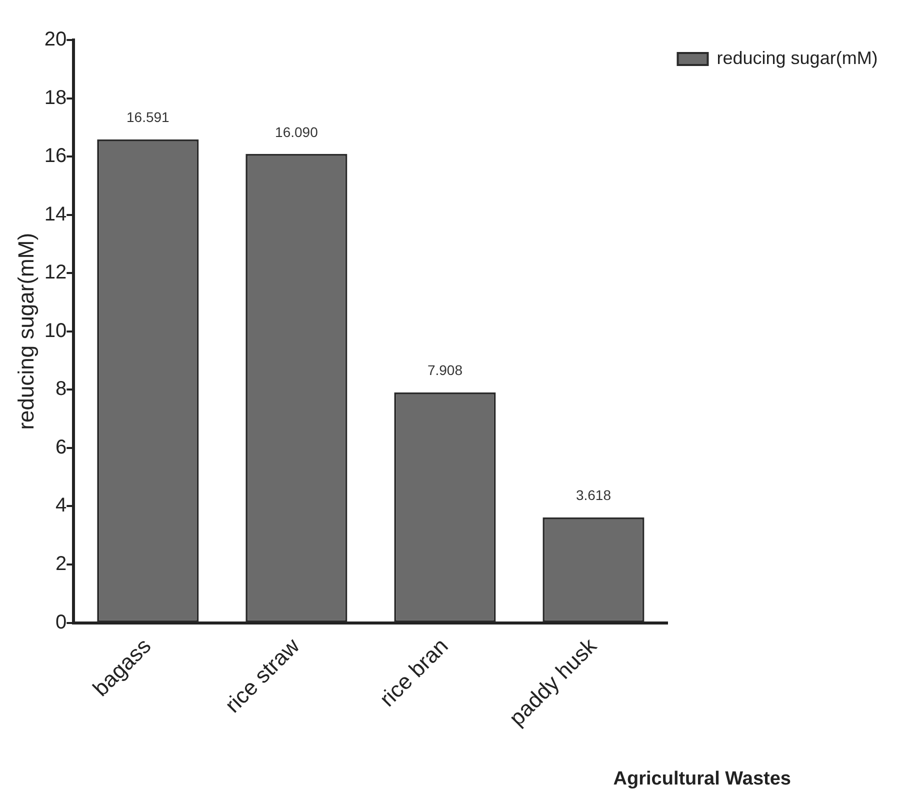 This screenshot has height=795, width=911. I want to click on text: 16.090, so click(296, 132).